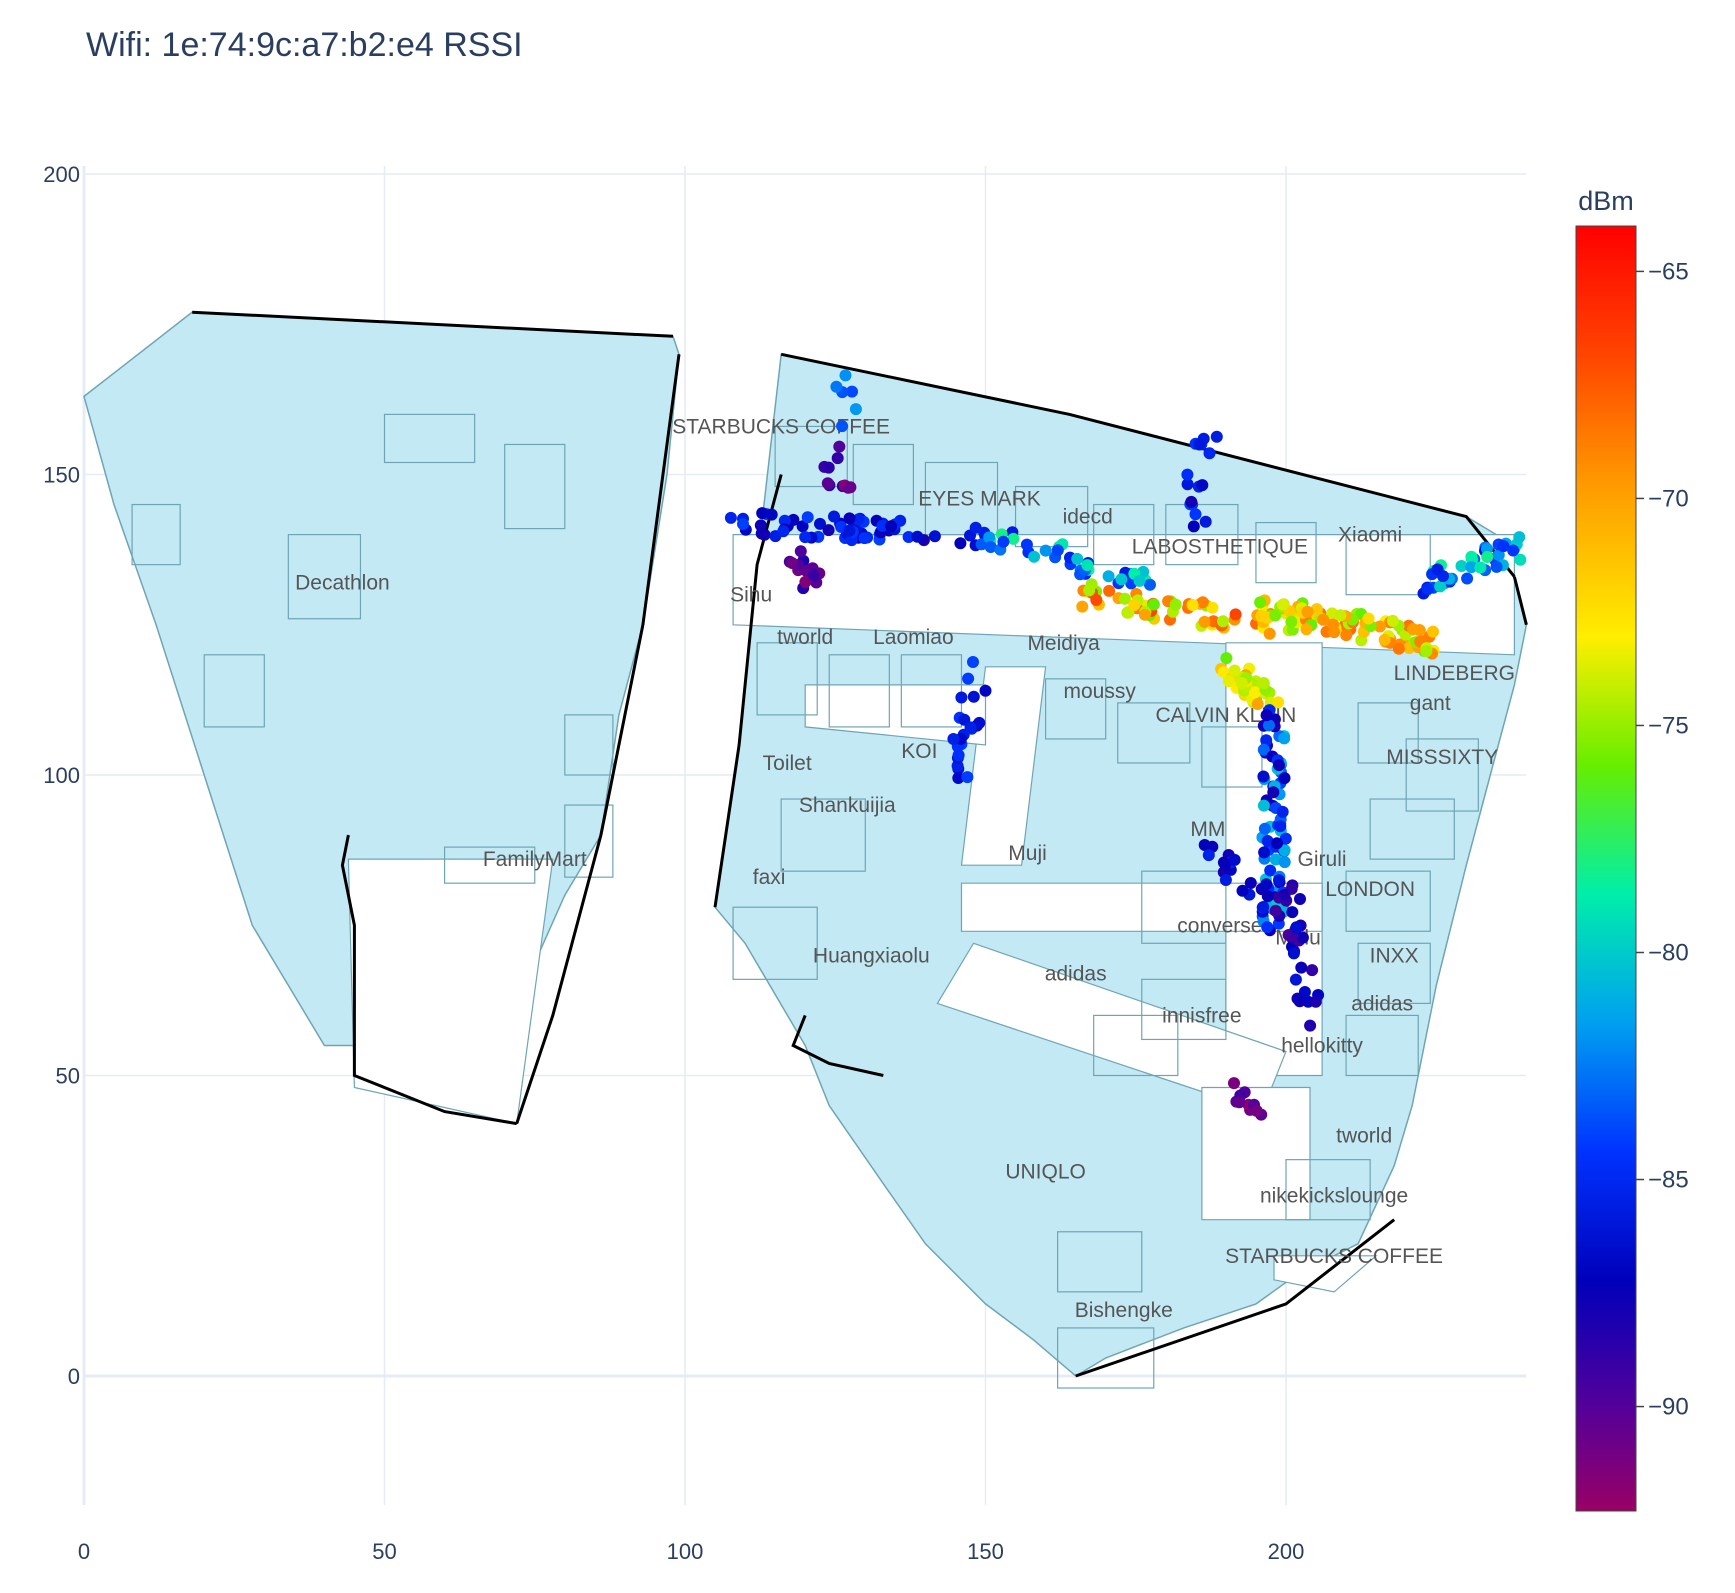  What do you see at coordinates (61, 775) in the screenshot?
I see `y-tick-label: 100` at bounding box center [61, 775].